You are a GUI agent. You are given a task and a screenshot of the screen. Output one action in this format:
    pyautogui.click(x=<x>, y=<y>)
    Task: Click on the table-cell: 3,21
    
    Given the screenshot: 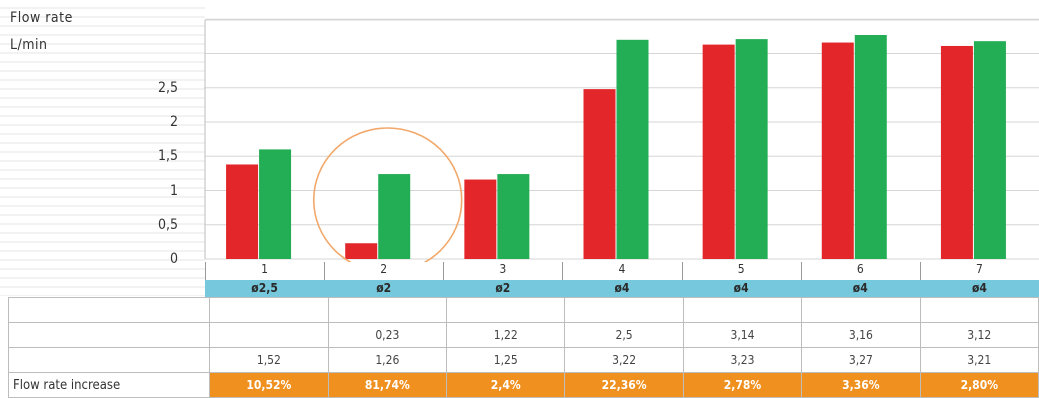 What is the action you would take?
    pyautogui.click(x=979, y=360)
    